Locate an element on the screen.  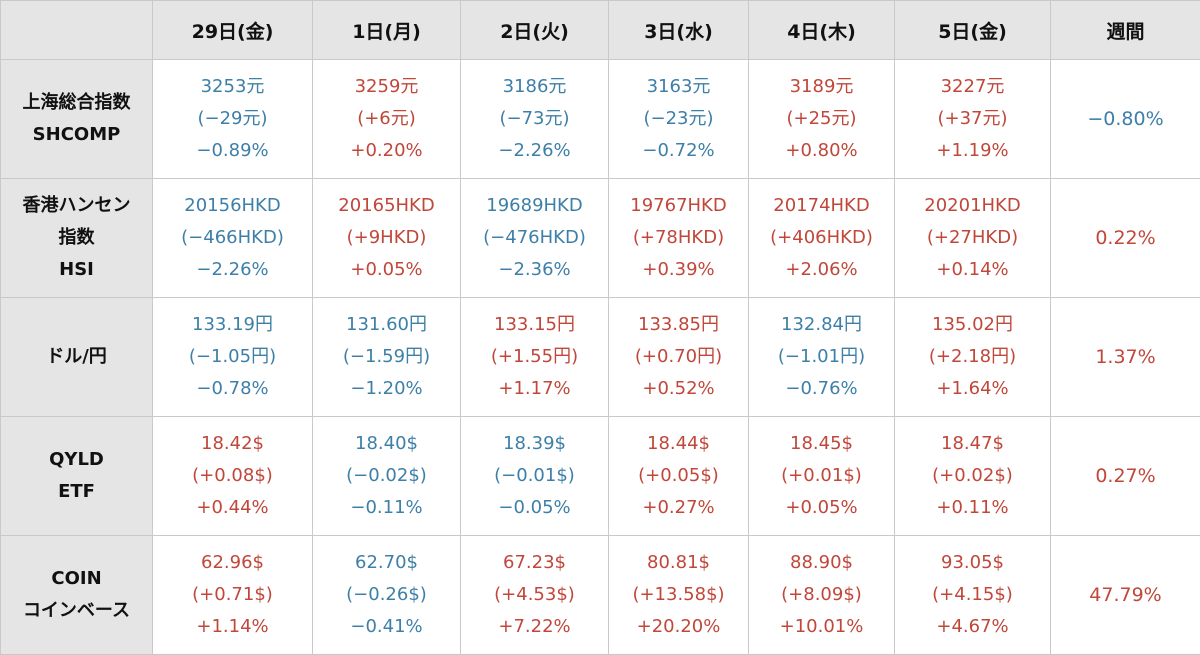
price-value: 3189元 is located at coordinates (821, 86).